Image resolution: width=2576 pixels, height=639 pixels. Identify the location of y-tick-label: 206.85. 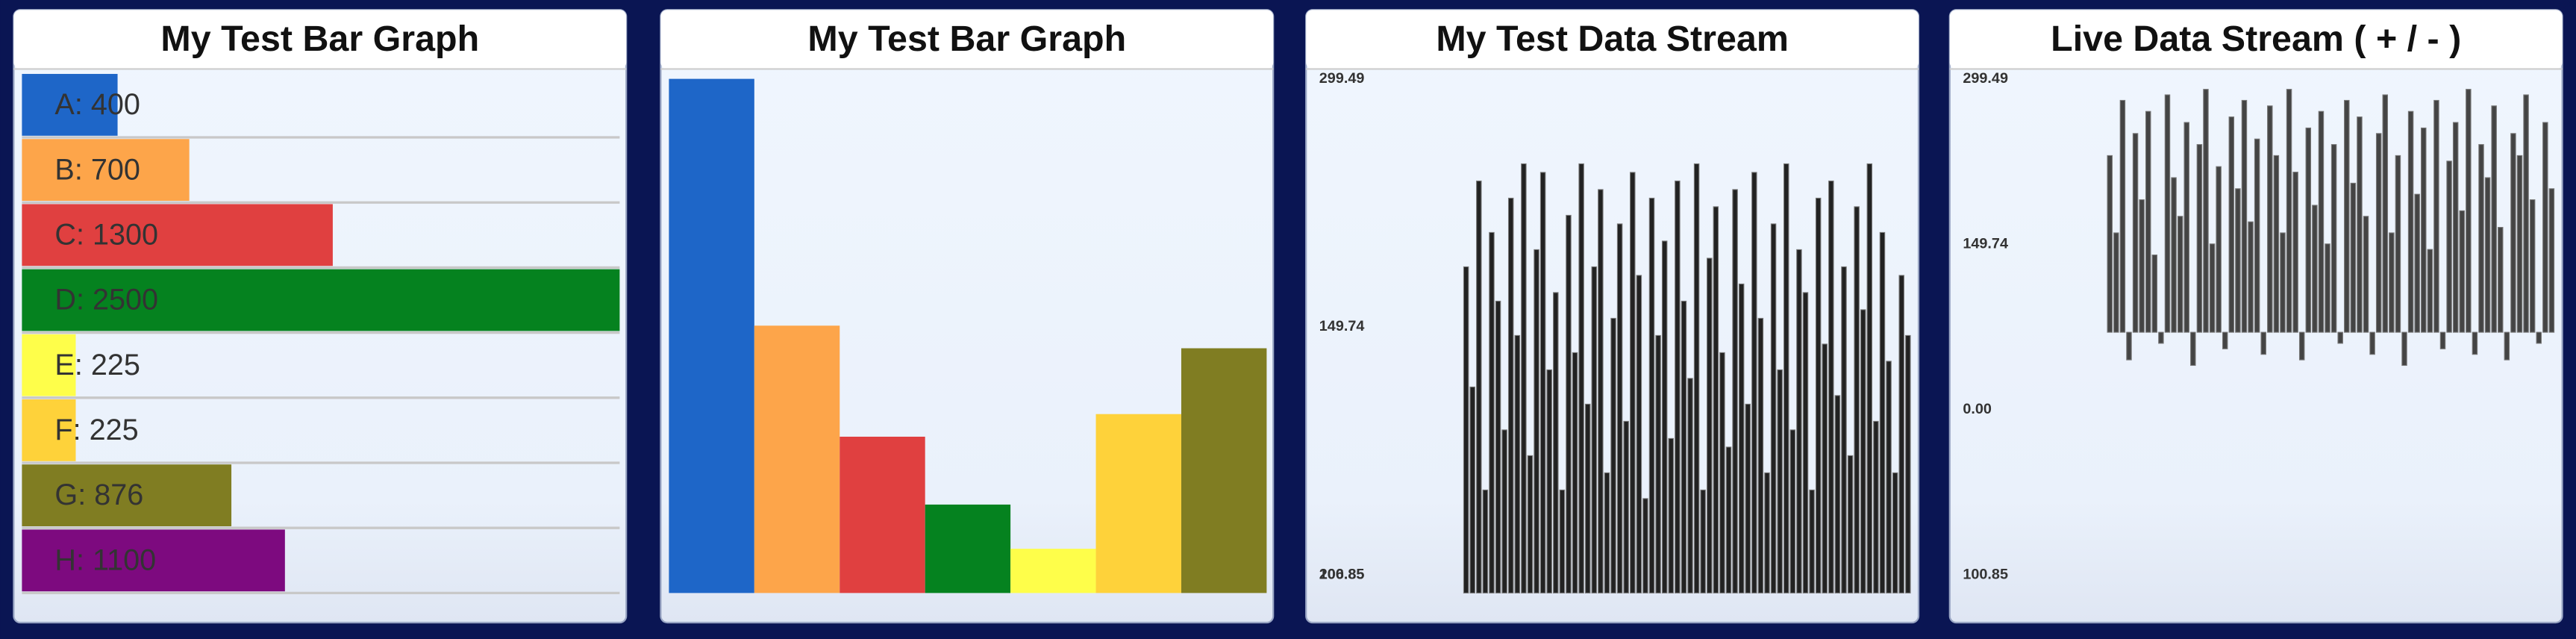
(1342, 574).